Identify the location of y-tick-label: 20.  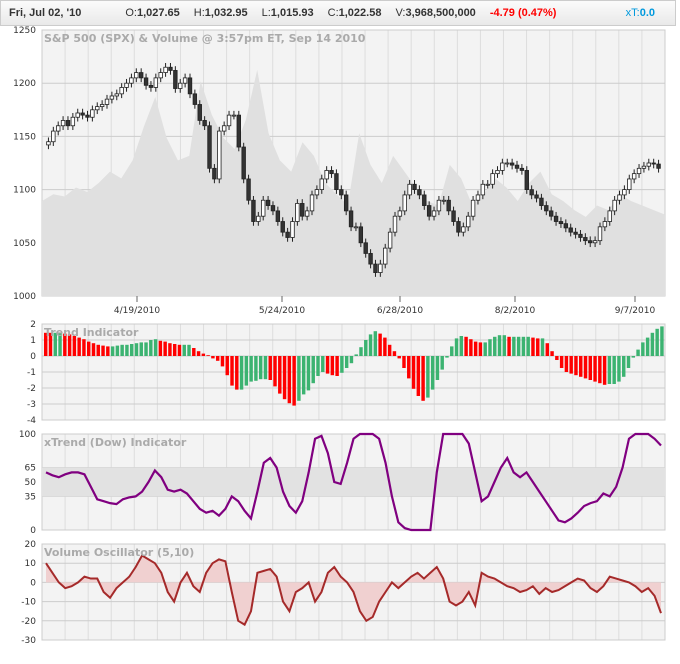
(31, 545).